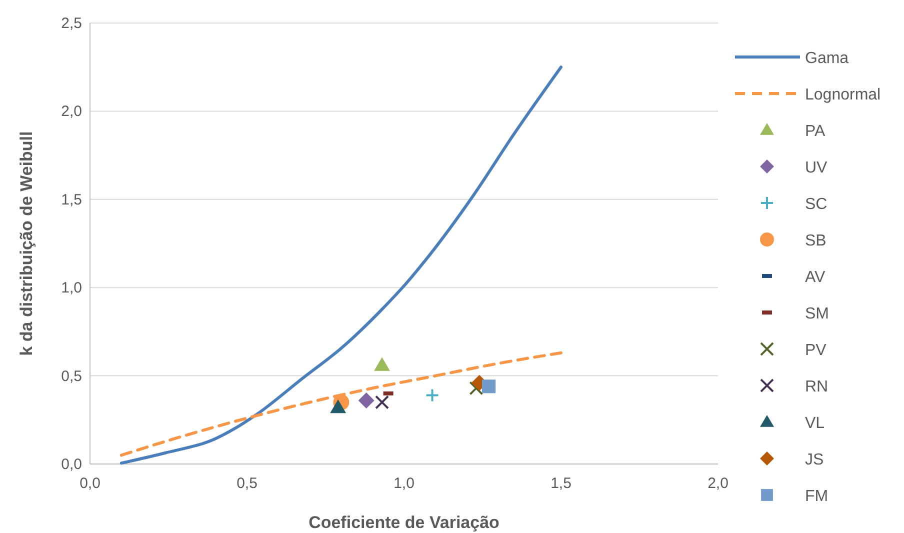  Describe the element at coordinates (815, 241) in the screenshot. I see `legend-label: SB` at that location.